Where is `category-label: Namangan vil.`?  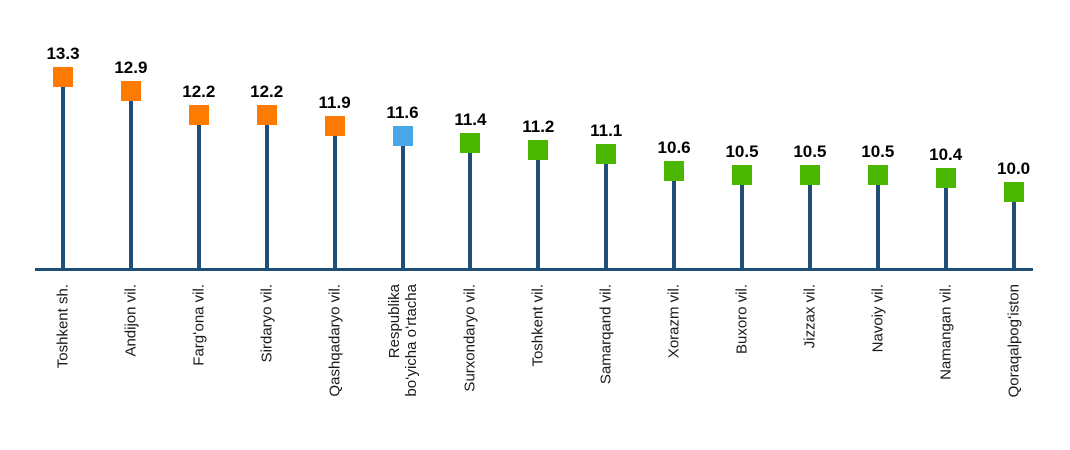 category-label: Namangan vil. is located at coordinates (946, 332).